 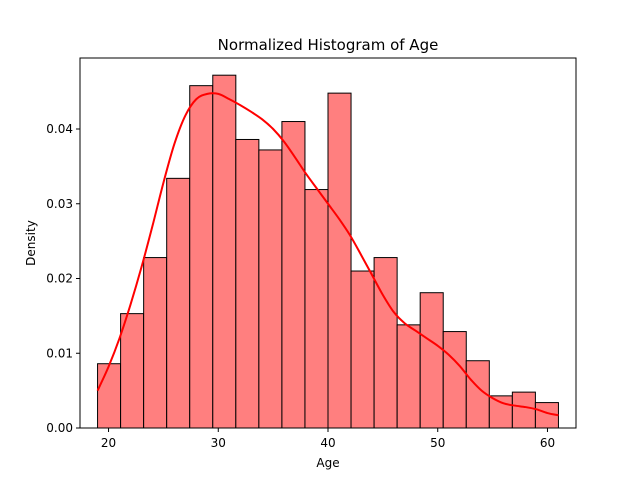 I want to click on x-axis: 20 30 40 50 60, so click(x=328, y=439).